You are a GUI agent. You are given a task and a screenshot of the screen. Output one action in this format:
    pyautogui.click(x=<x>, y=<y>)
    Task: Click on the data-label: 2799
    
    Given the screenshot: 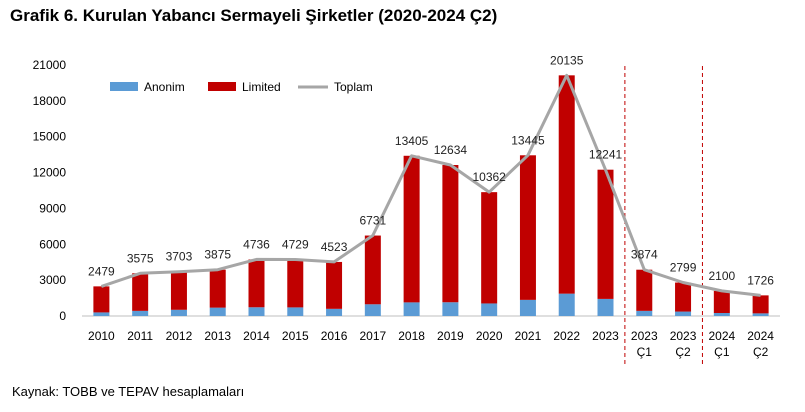 What is the action you would take?
    pyautogui.click(x=683, y=268)
    